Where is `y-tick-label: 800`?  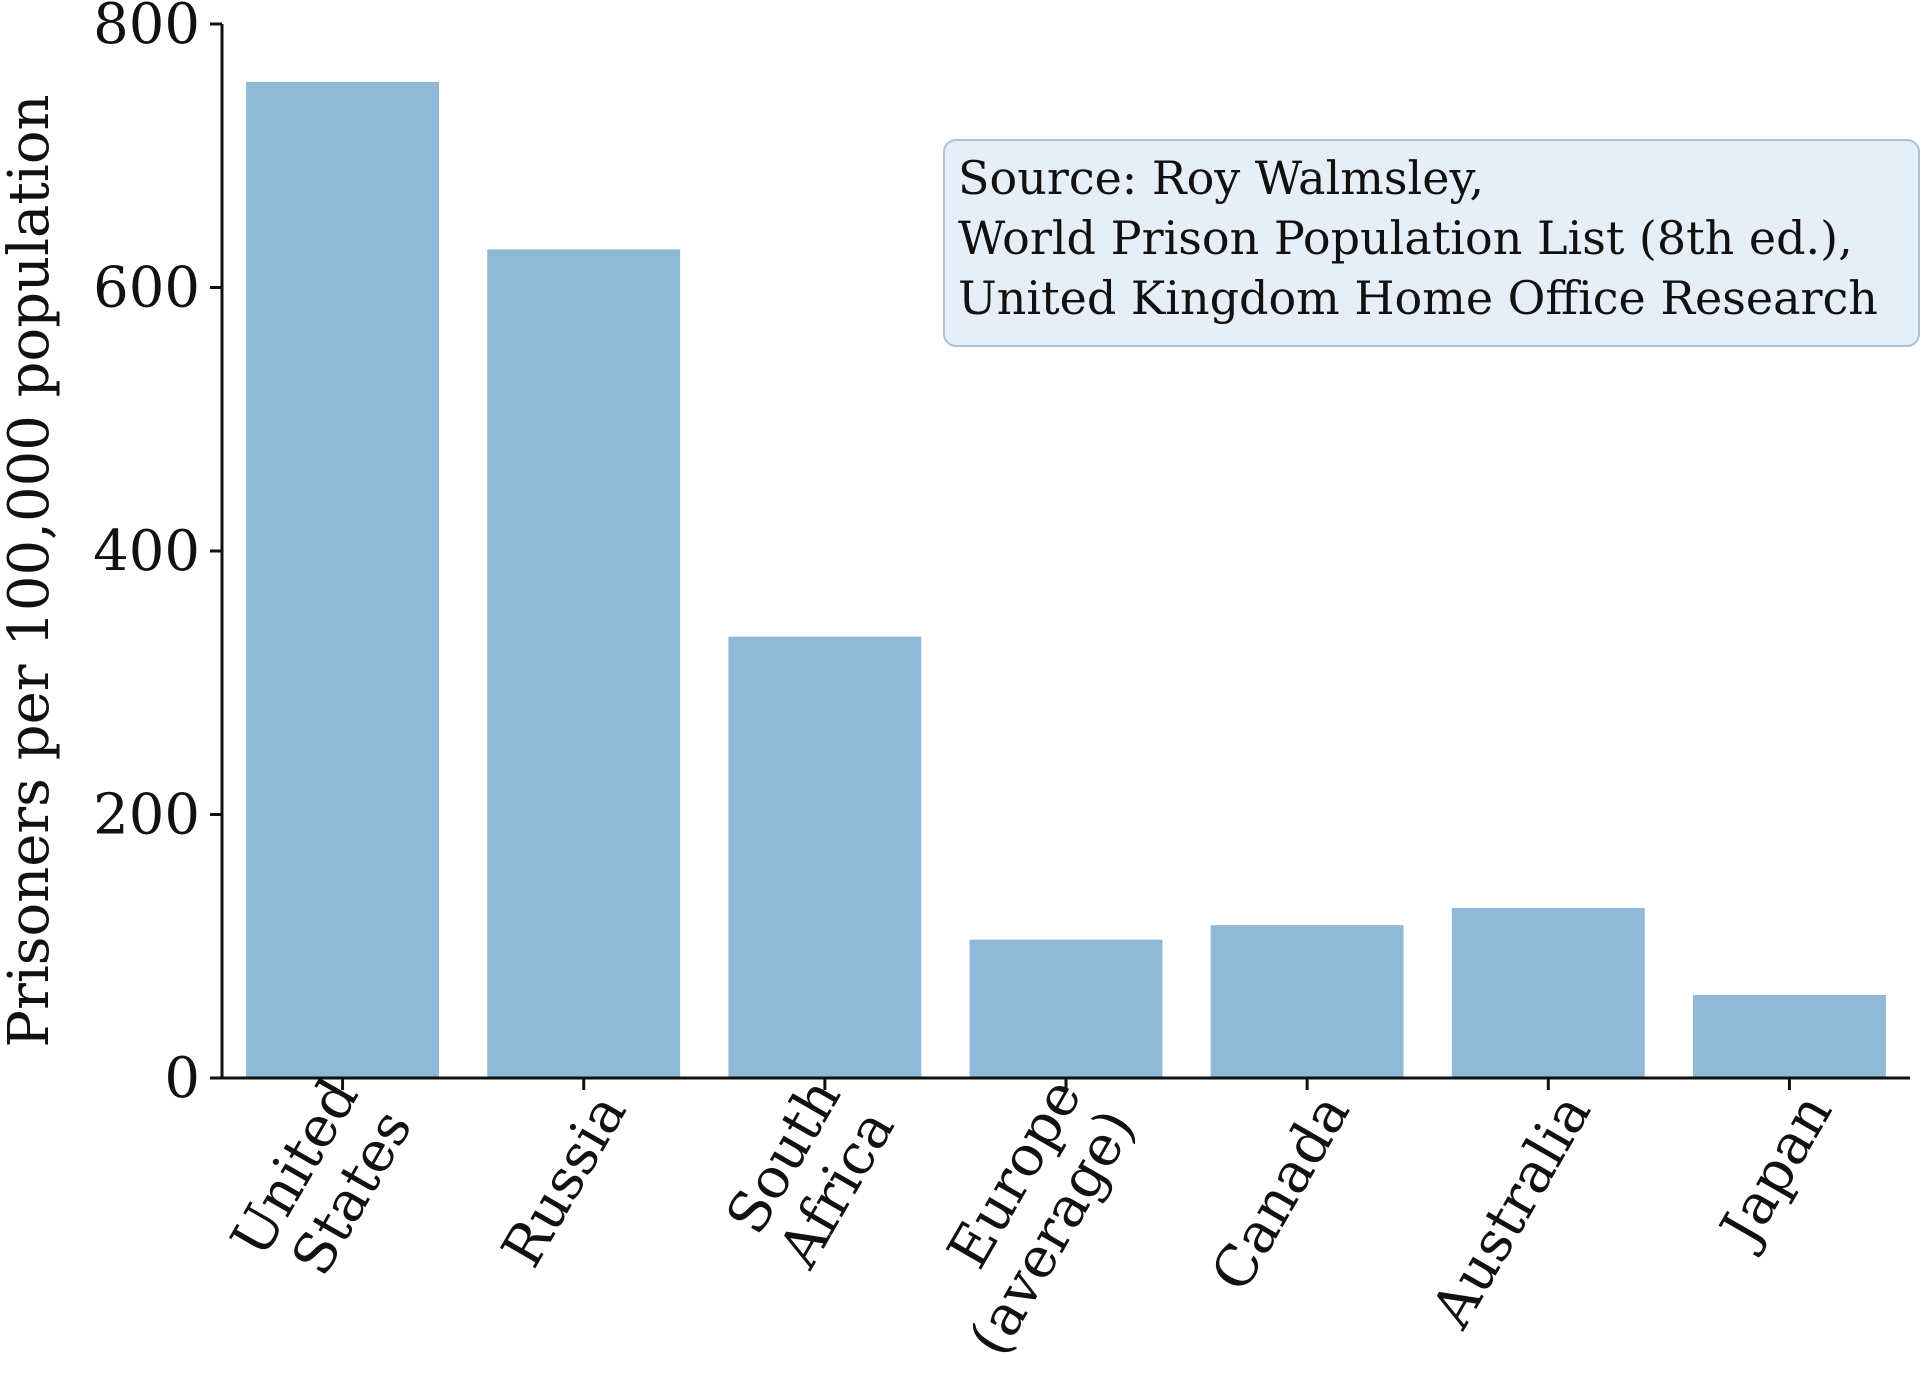 y-tick-label: 800 is located at coordinates (146, 28).